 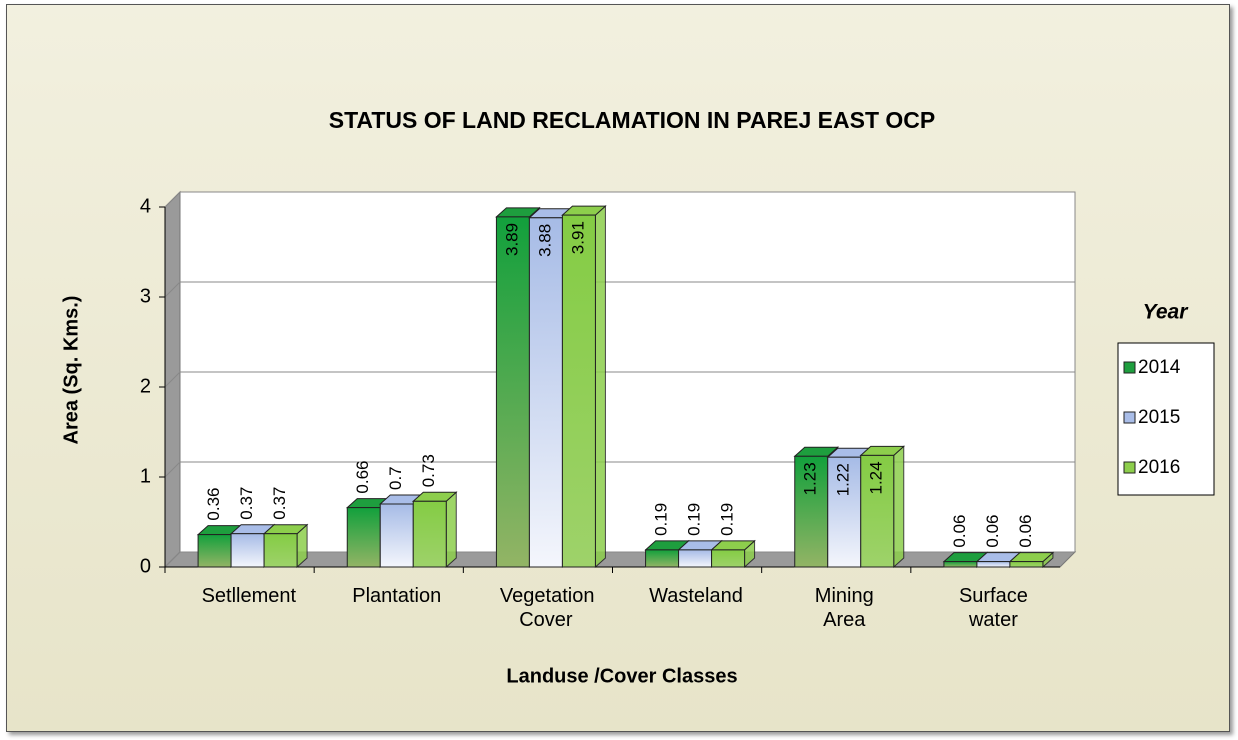 I want to click on data-label: 3.91, so click(x=577, y=237).